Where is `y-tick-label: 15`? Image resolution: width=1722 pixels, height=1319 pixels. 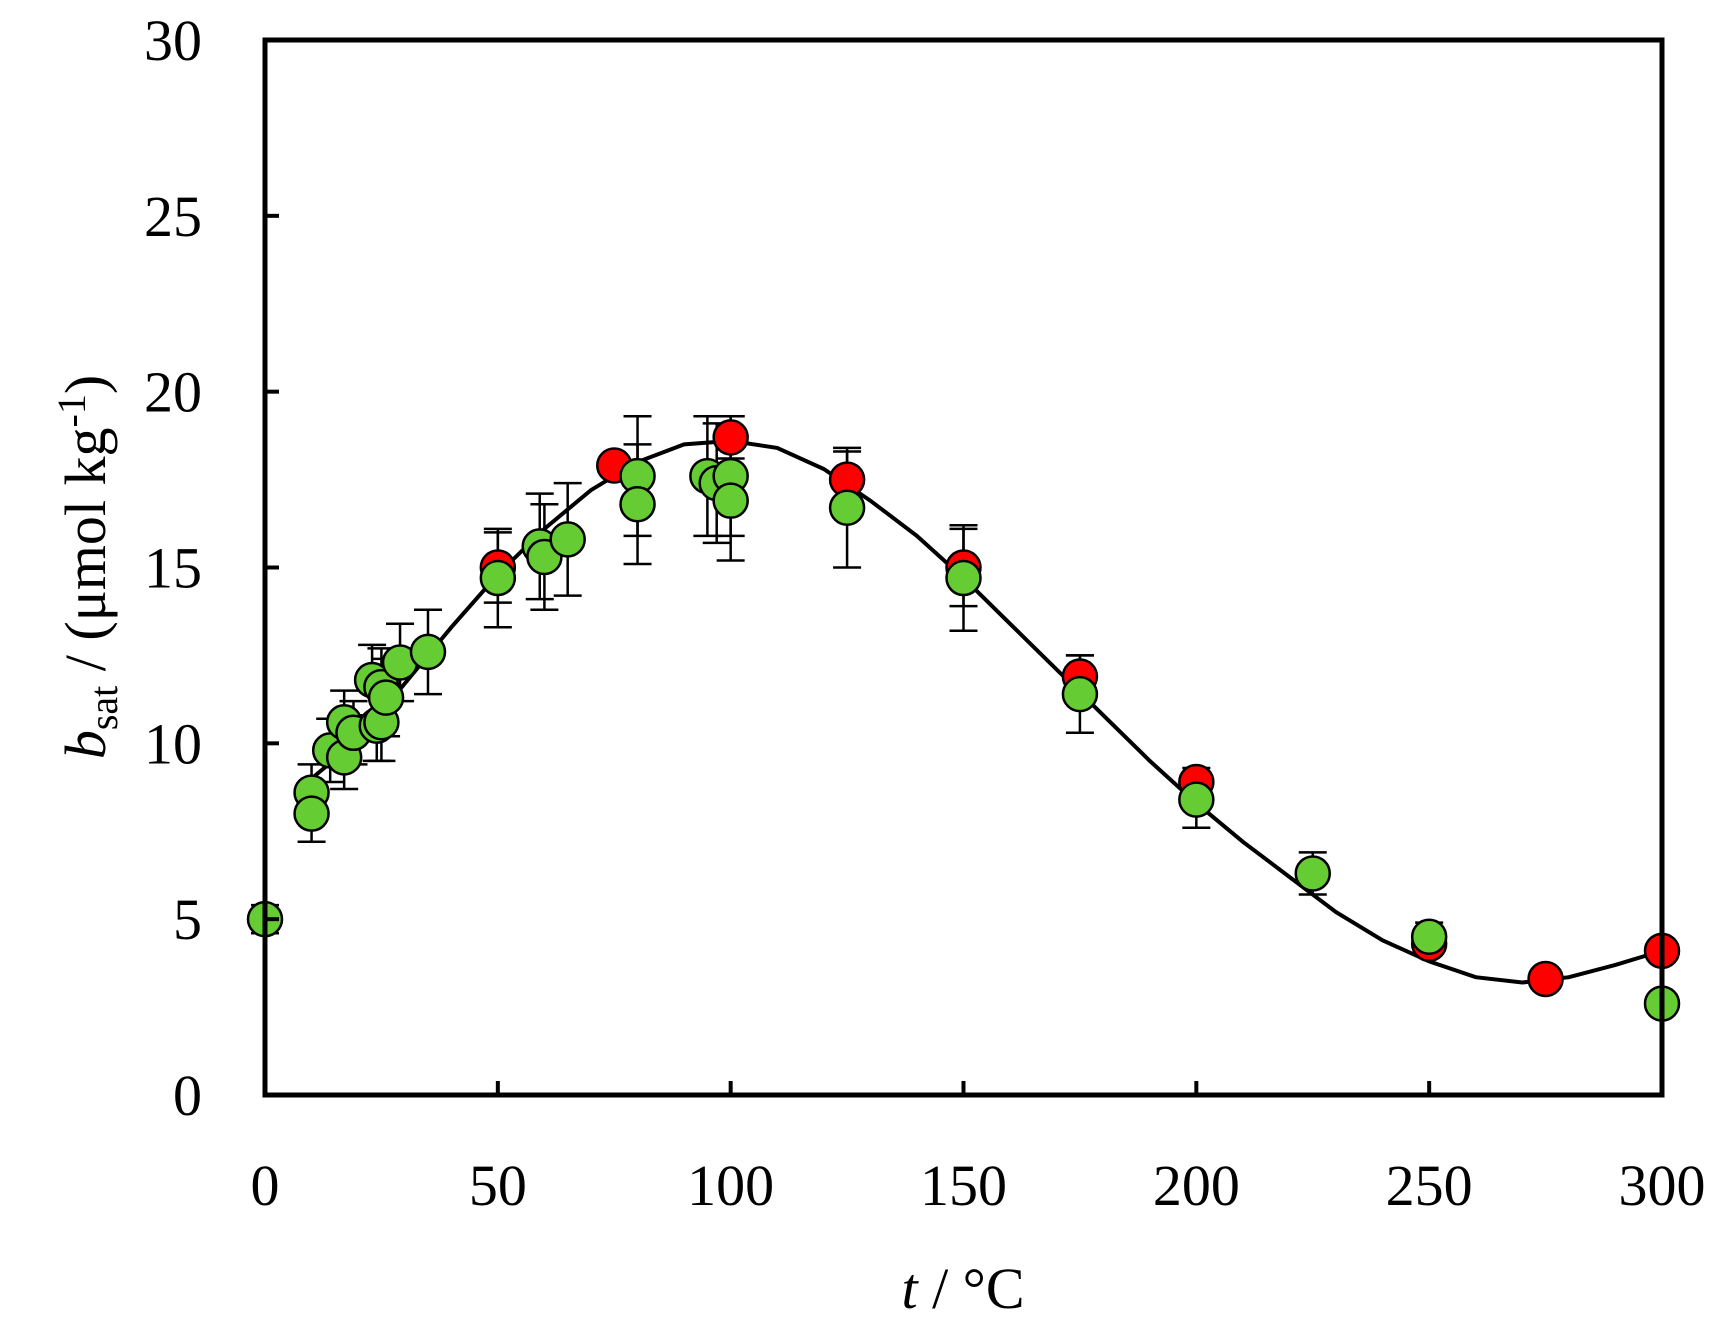
y-tick-label: 15 is located at coordinates (173, 568).